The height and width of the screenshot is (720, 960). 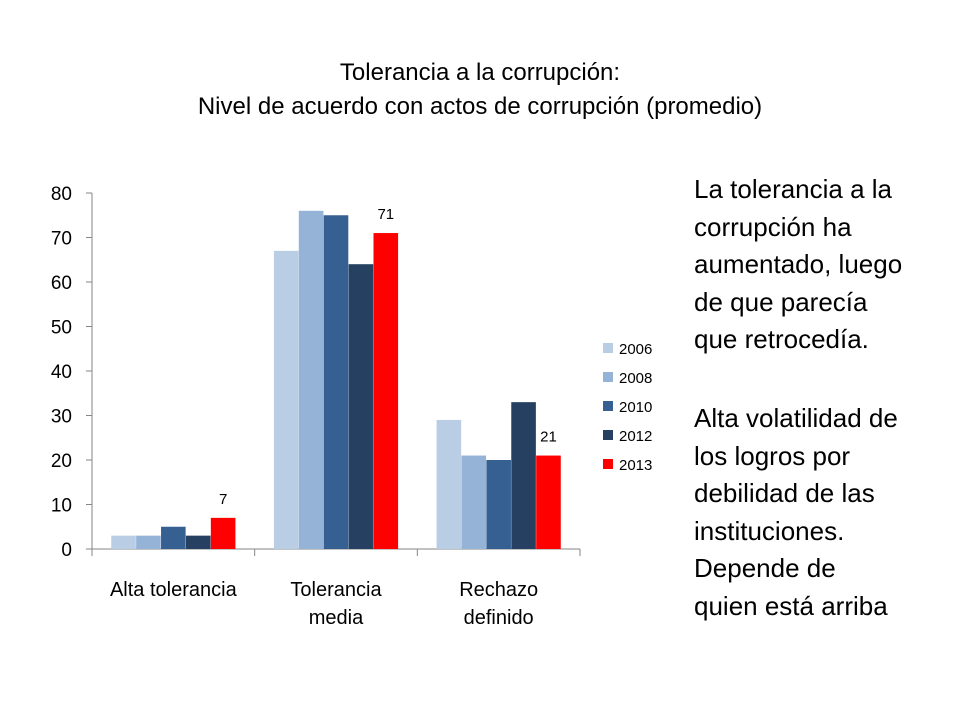 What do you see at coordinates (608, 377) in the screenshot?
I see `legend-swatch-2008` at bounding box center [608, 377].